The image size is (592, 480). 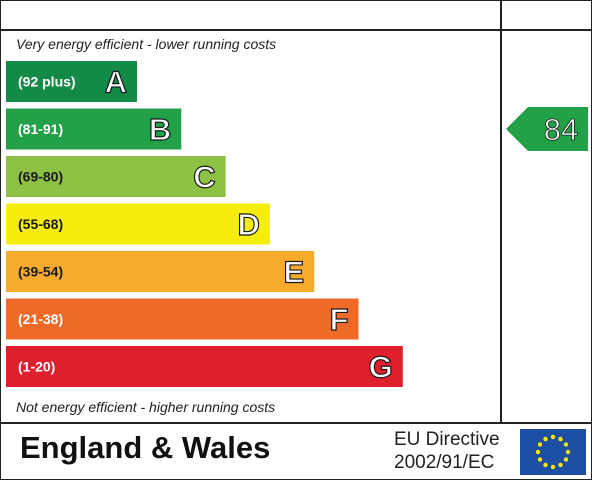 I want to click on region-title: England & Wales, so click(x=145, y=447).